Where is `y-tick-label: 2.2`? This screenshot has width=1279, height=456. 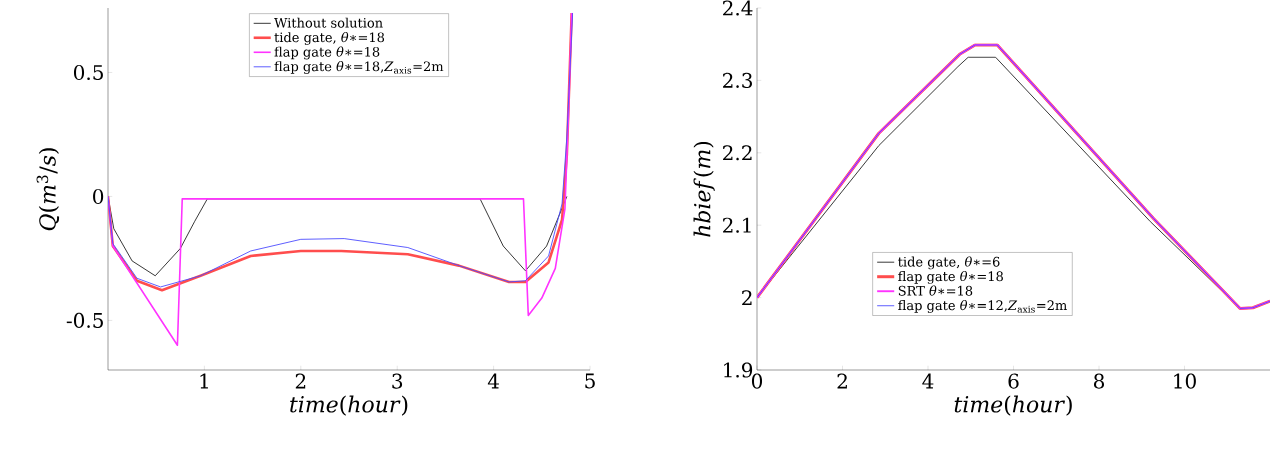
y-tick-label: 2.2 is located at coordinates (737, 153).